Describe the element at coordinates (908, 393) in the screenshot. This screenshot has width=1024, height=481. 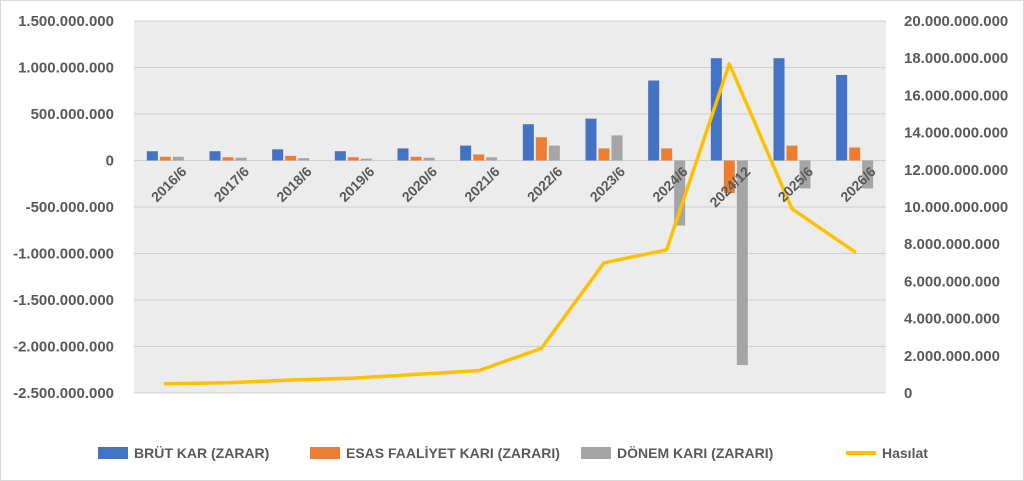
I see `right-tick-label: 0` at that location.